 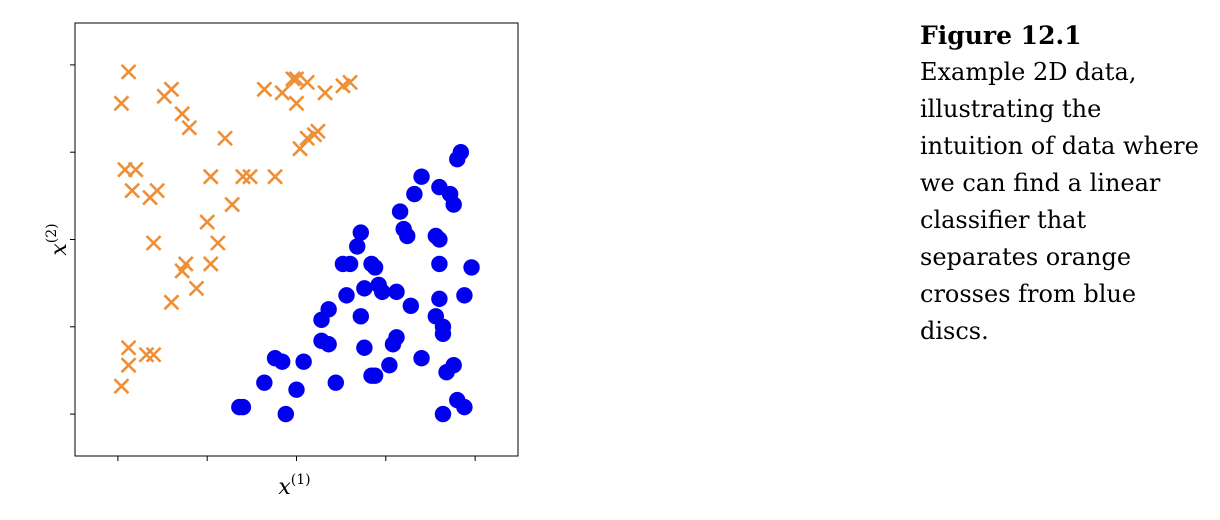 I want to click on x-axis-label: x(1), so click(x=294, y=486).